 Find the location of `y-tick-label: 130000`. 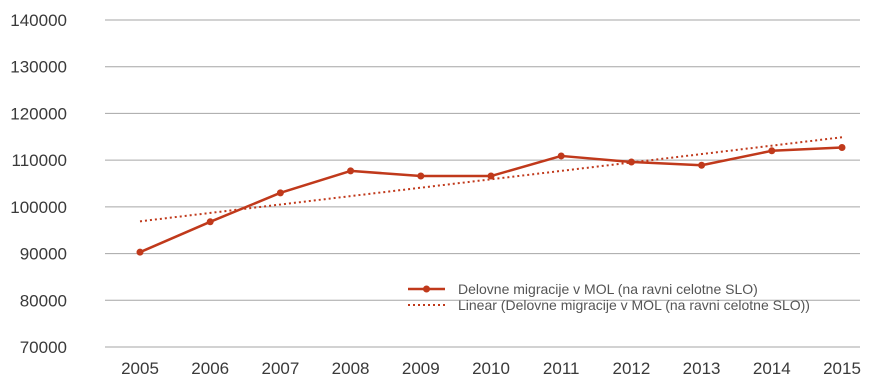

y-tick-label: 130000 is located at coordinates (38, 67).